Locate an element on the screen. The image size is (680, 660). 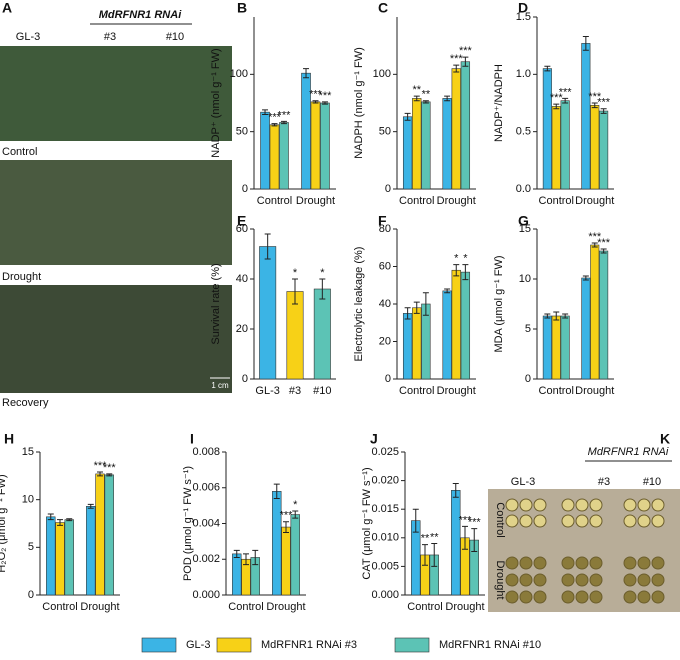
y-axis-label: NADPH (nmol g⁻¹ FW) is located at coordinates (359, 103).